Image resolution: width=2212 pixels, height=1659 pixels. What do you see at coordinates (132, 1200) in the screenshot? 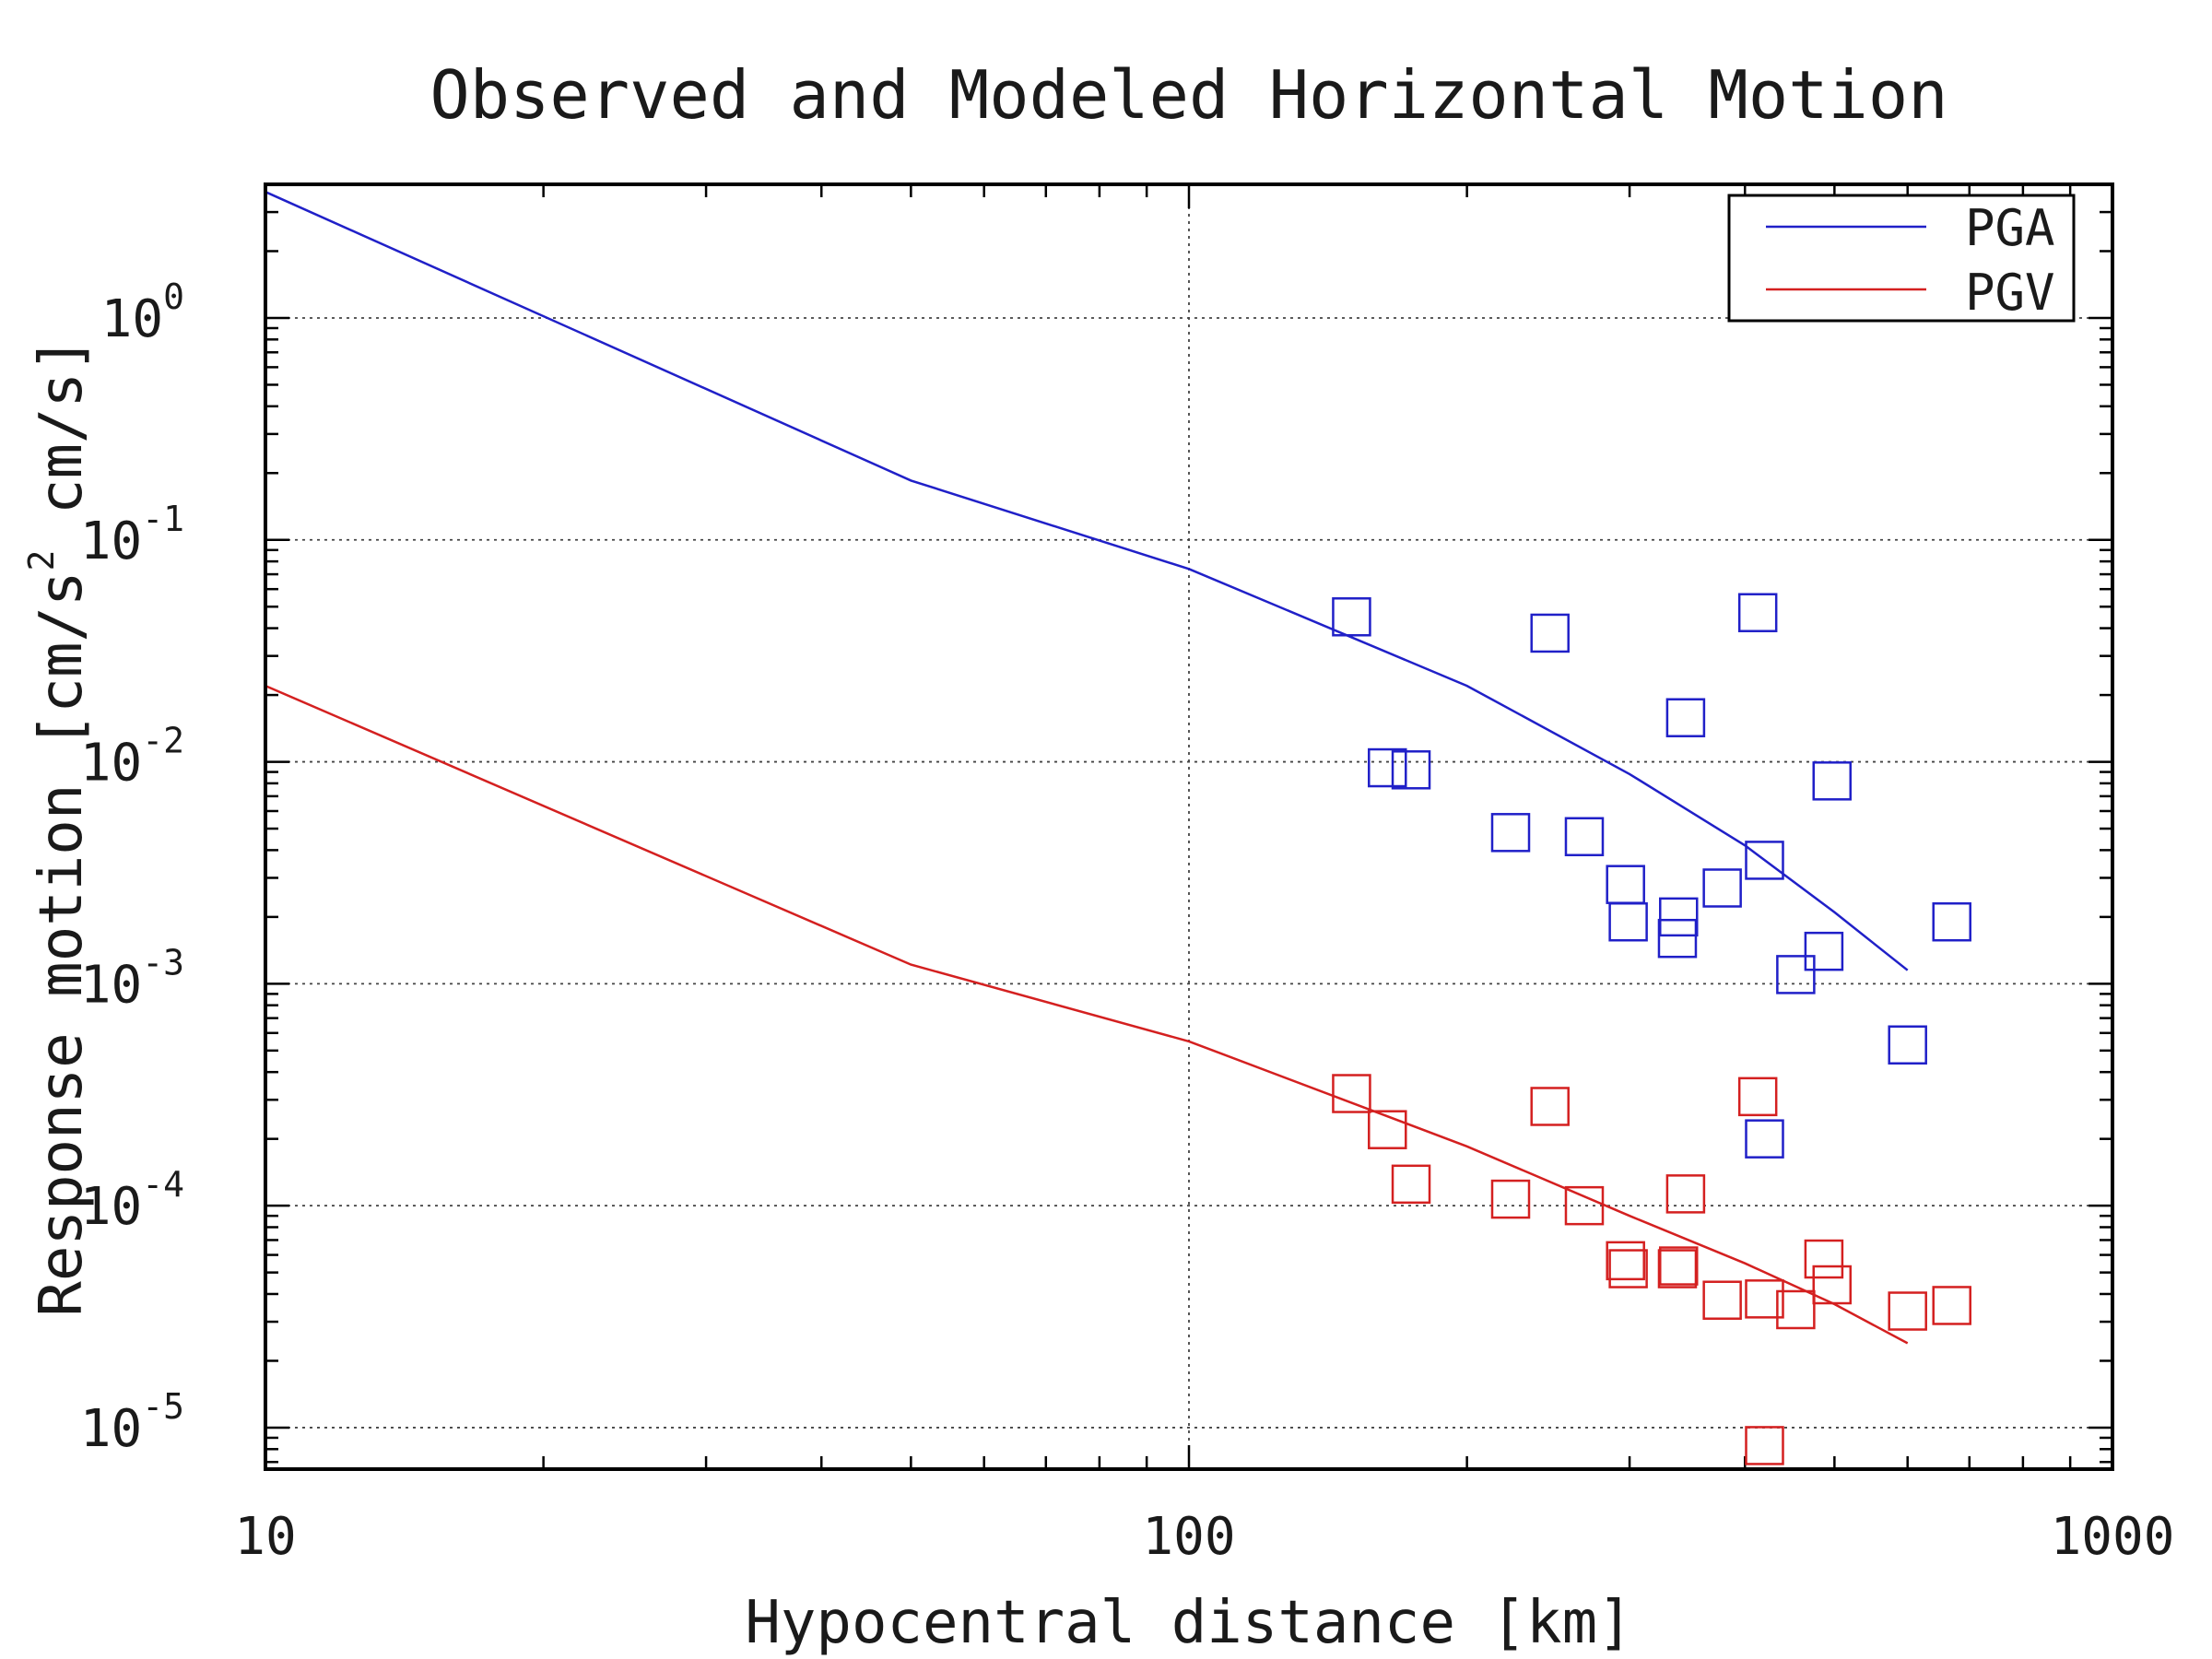
I see `y-tick-label: 10⁻⁴` at bounding box center [132, 1200].